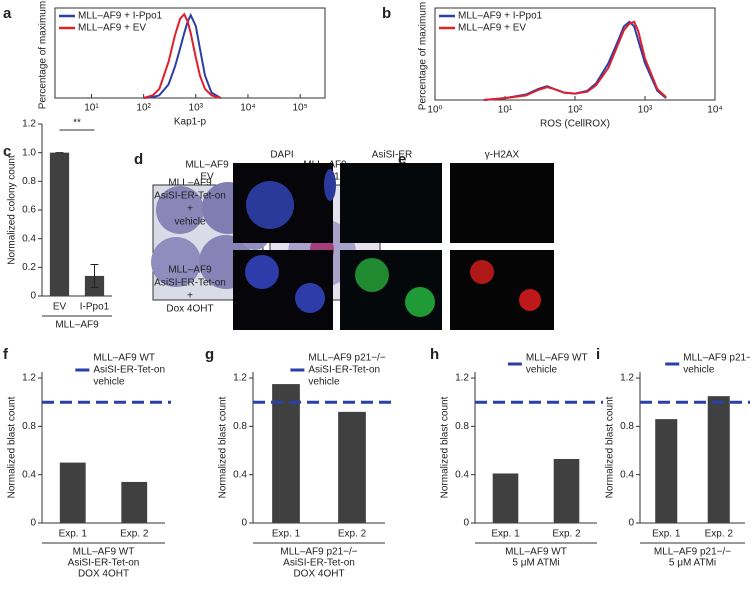  What do you see at coordinates (434, 110) in the screenshot?
I see `x-tick-label: 10⁰` at bounding box center [434, 110].